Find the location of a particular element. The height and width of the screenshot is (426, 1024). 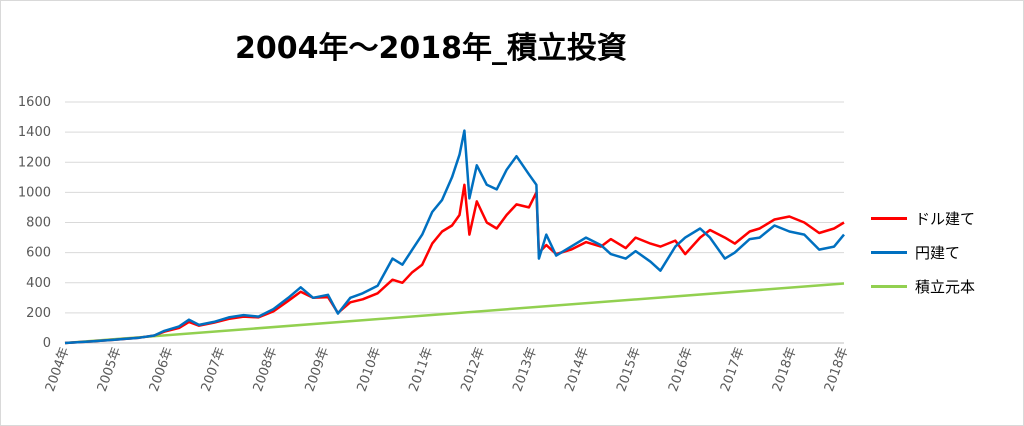

legend-item: 円建て is located at coordinates (923, 252).